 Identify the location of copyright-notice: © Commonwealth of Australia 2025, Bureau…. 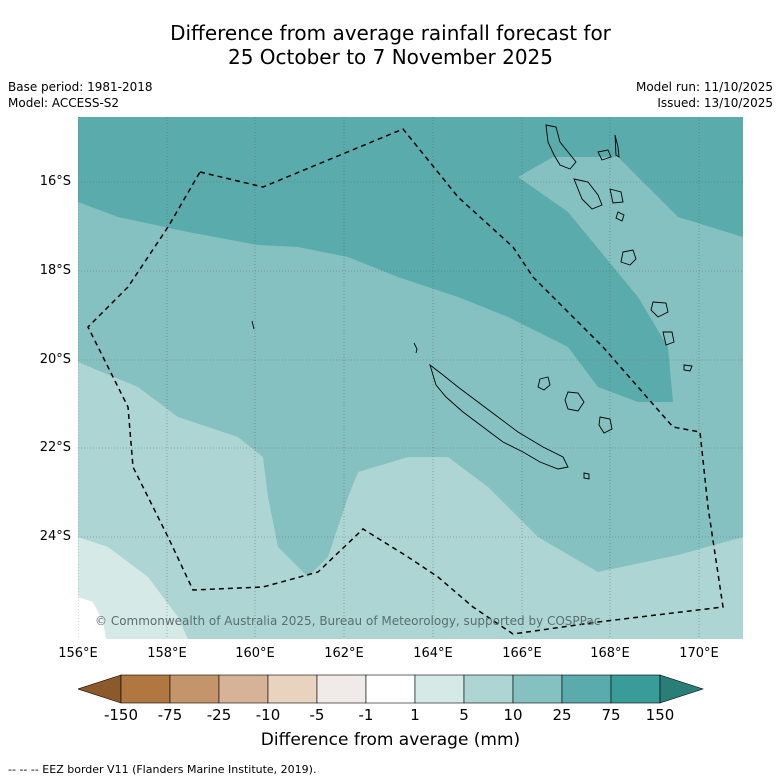
(348, 621).